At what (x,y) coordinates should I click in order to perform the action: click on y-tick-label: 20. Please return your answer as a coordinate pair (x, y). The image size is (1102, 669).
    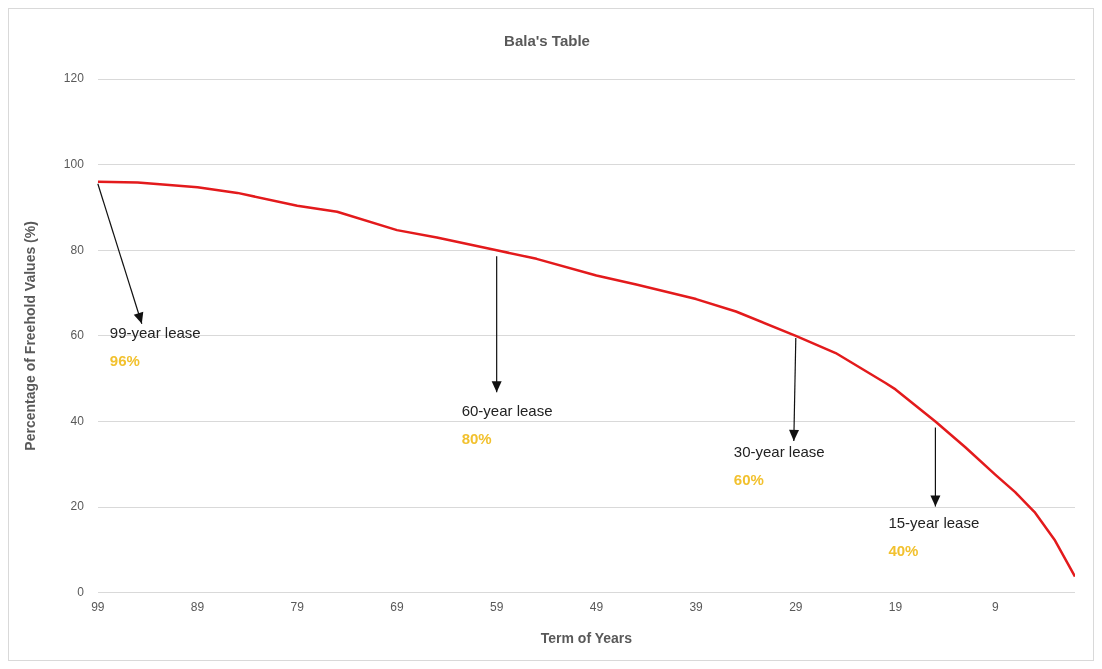
    Looking at the image, I should click on (77, 506).